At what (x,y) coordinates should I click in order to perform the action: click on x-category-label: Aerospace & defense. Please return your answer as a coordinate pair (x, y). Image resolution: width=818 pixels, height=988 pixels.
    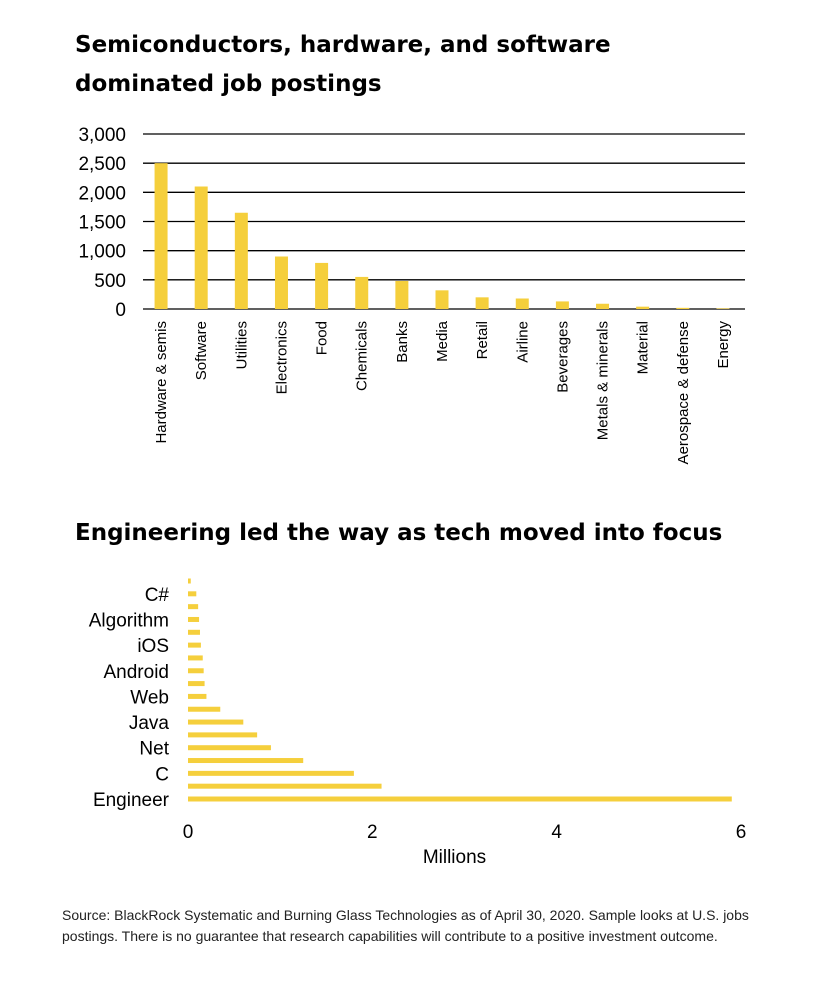
    Looking at the image, I should click on (683, 392).